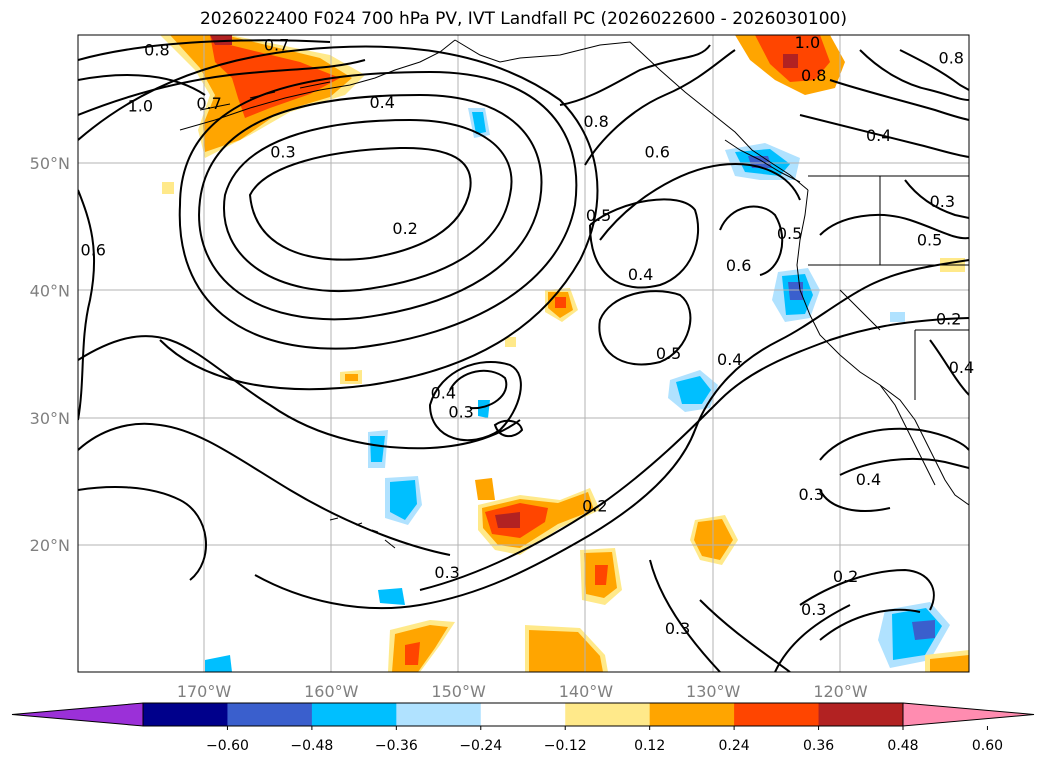 This screenshot has height=765, width=1047. What do you see at coordinates (50, 163) in the screenshot?
I see `latitude-label: 50°N` at bounding box center [50, 163].